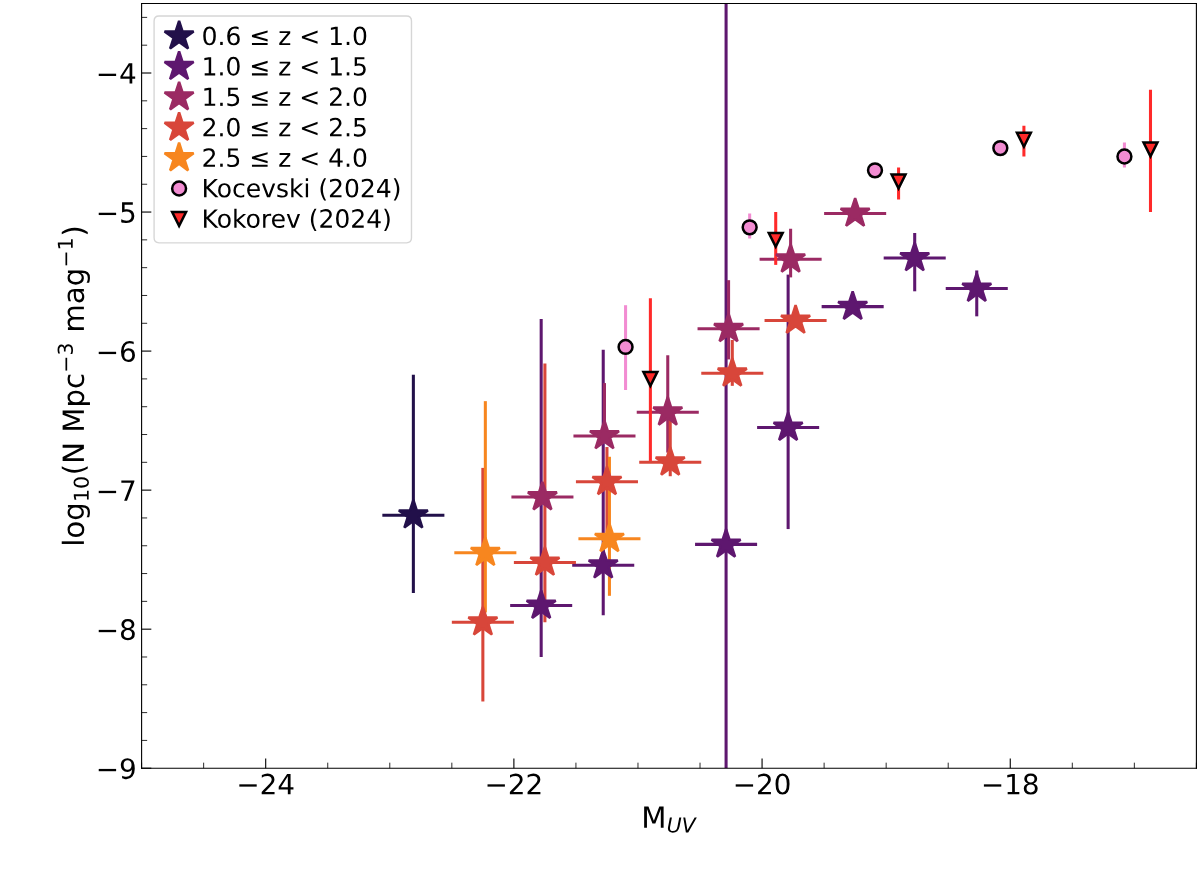 This screenshot has width=1200, height=871. What do you see at coordinates (297, 219) in the screenshot?
I see `legend-label: Kokorev (2024)` at bounding box center [297, 219].